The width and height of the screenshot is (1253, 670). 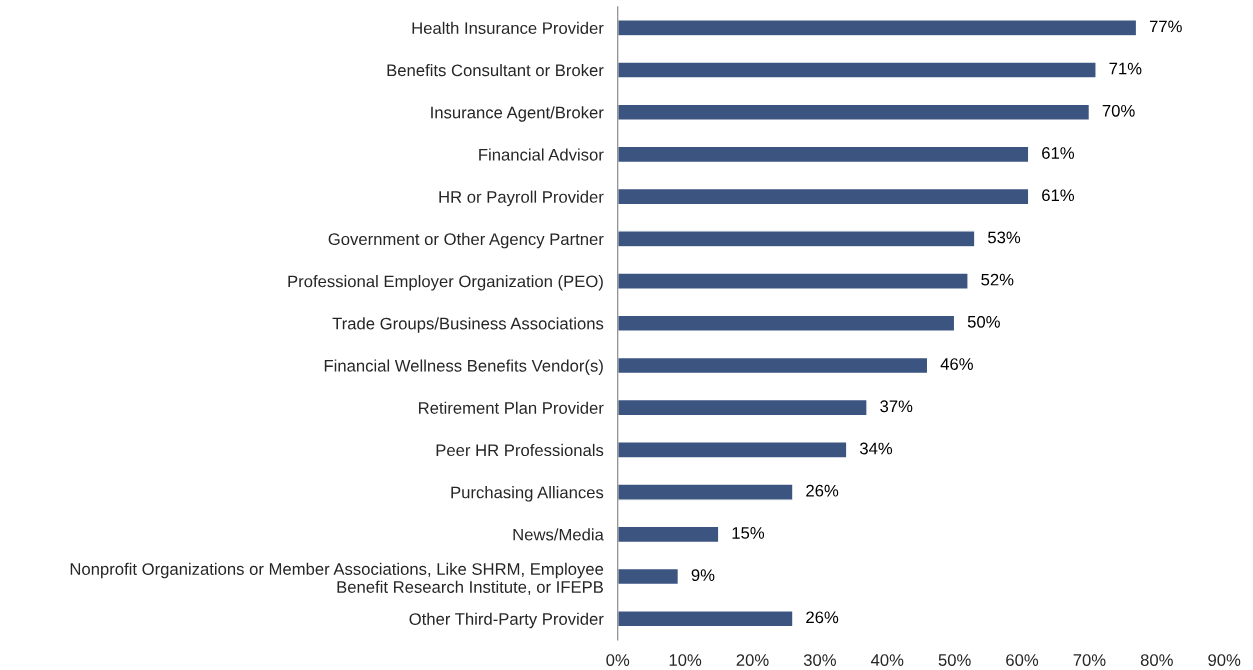 I want to click on data-label: 52%, so click(x=997, y=279).